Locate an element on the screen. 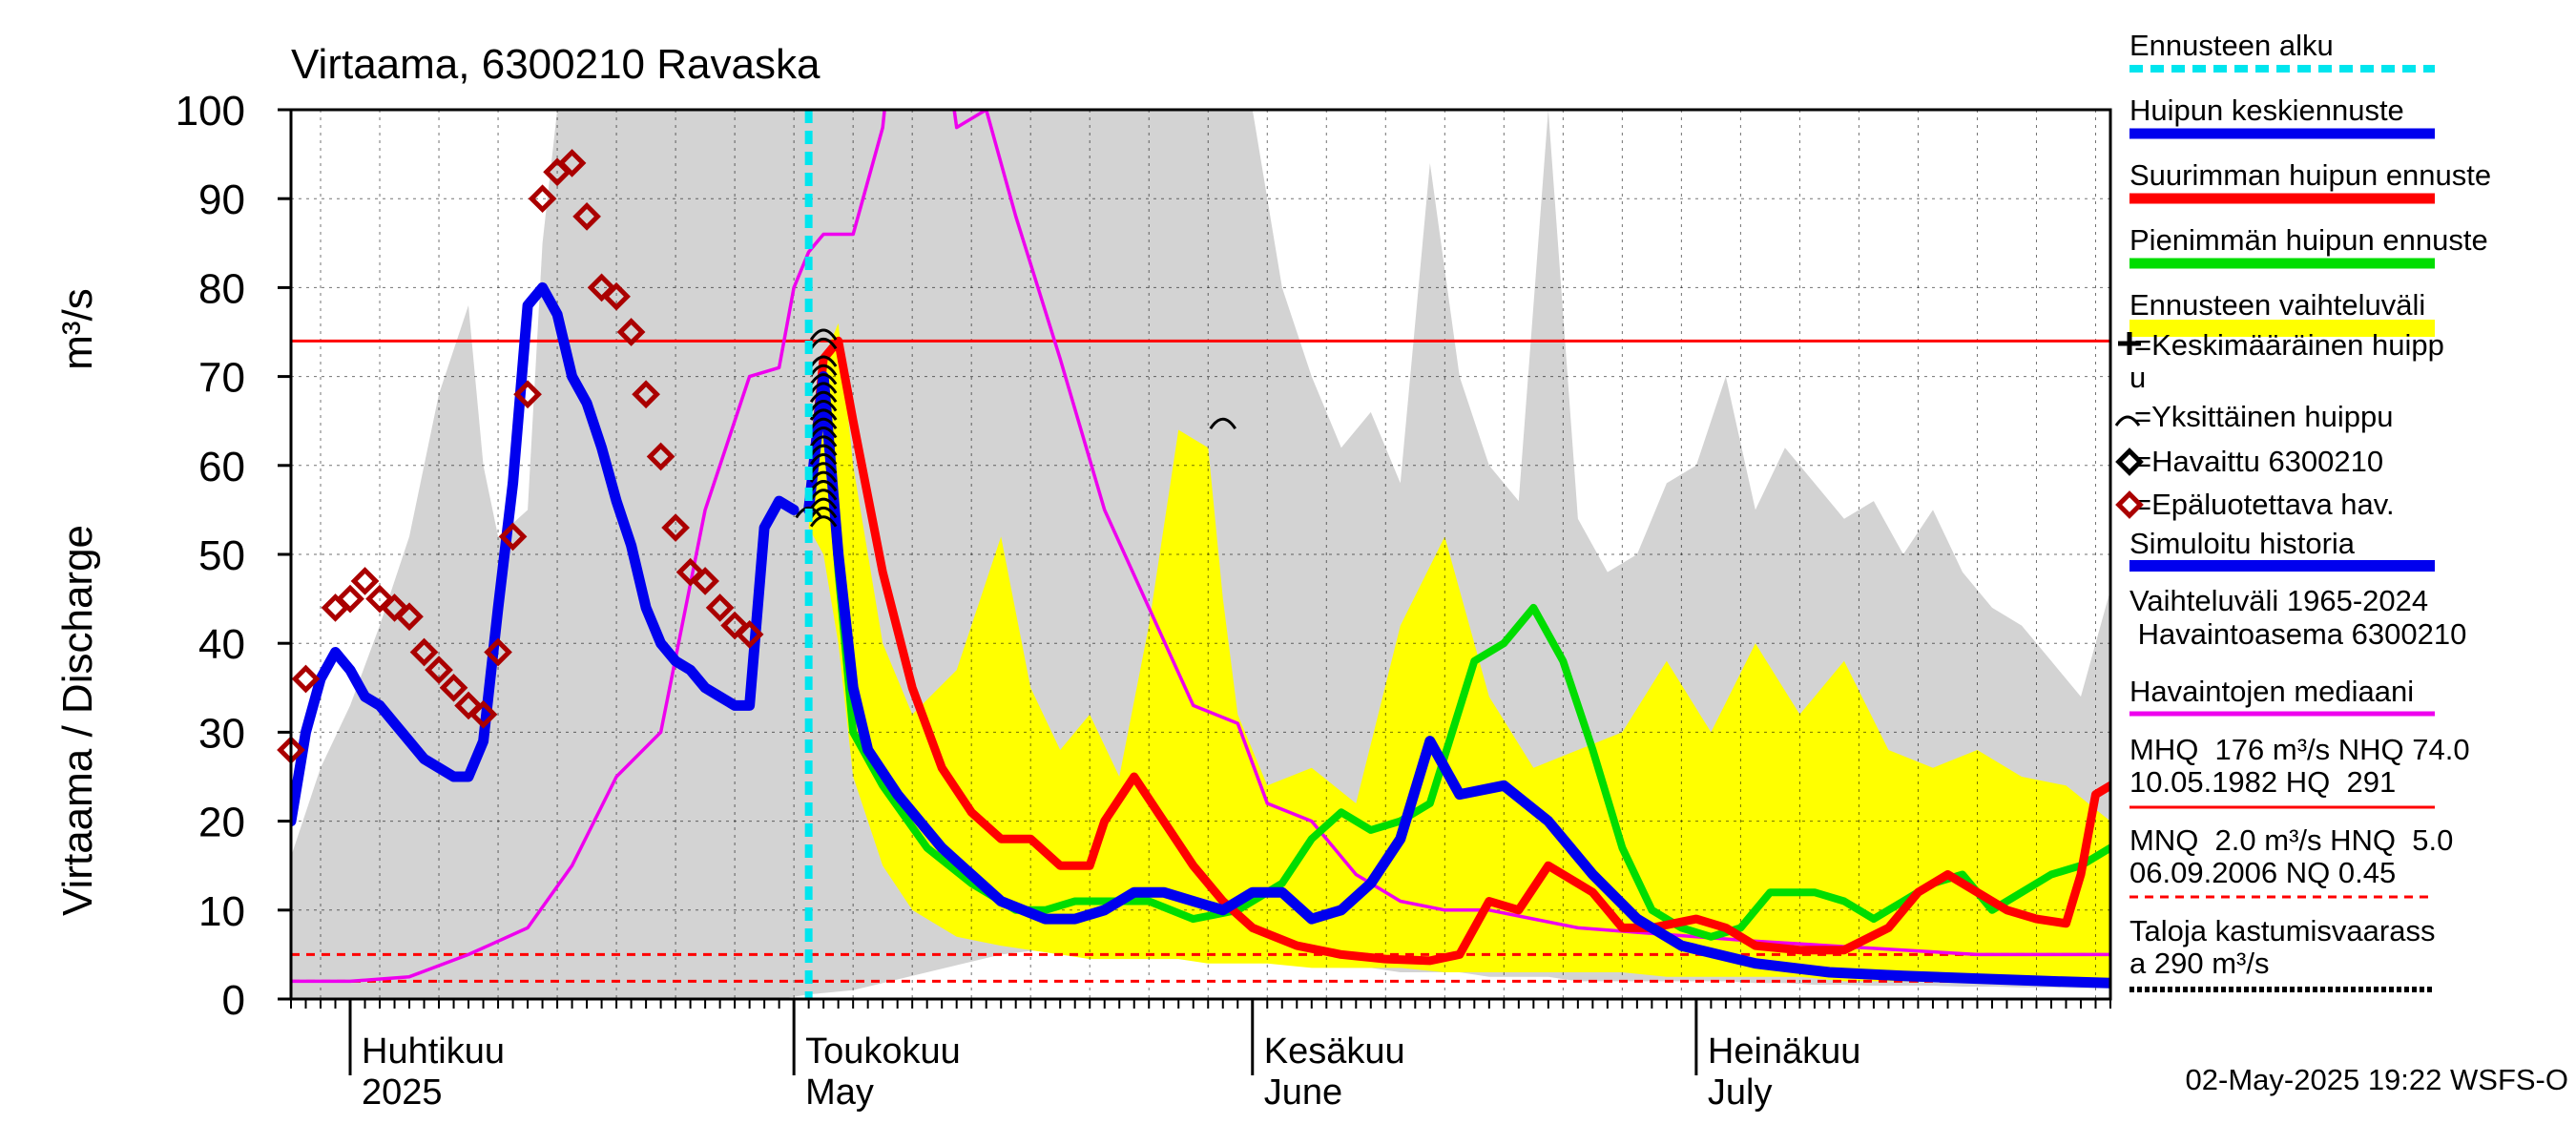 The height and width of the screenshot is (1145, 2576). y-tick-label: 40 is located at coordinates (221, 644).